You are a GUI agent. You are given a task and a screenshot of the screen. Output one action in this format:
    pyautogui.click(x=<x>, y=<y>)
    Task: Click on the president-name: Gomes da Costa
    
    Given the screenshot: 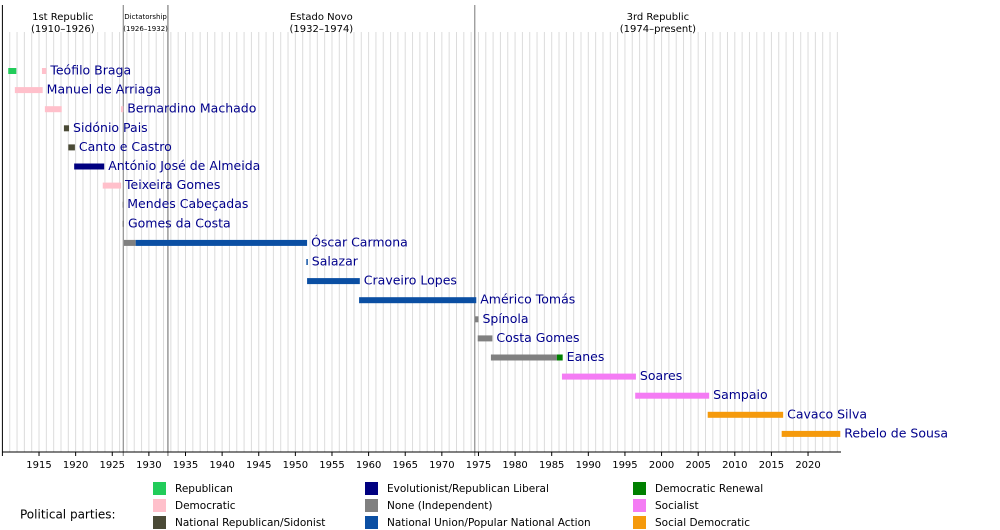 What is the action you would take?
    pyautogui.click(x=179, y=222)
    